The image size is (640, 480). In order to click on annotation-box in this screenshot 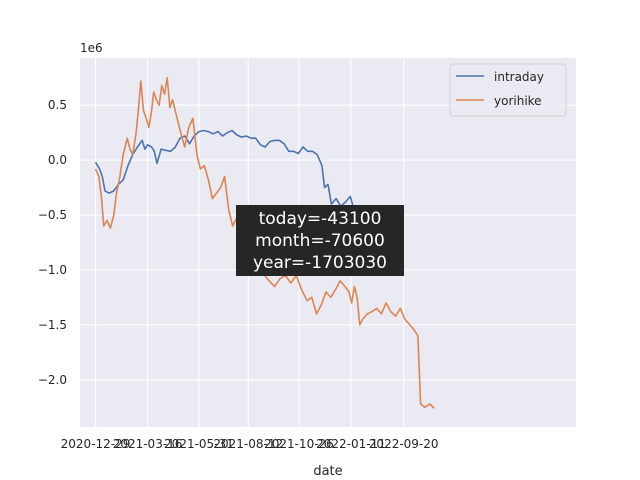, I will do `click(320, 240)`.